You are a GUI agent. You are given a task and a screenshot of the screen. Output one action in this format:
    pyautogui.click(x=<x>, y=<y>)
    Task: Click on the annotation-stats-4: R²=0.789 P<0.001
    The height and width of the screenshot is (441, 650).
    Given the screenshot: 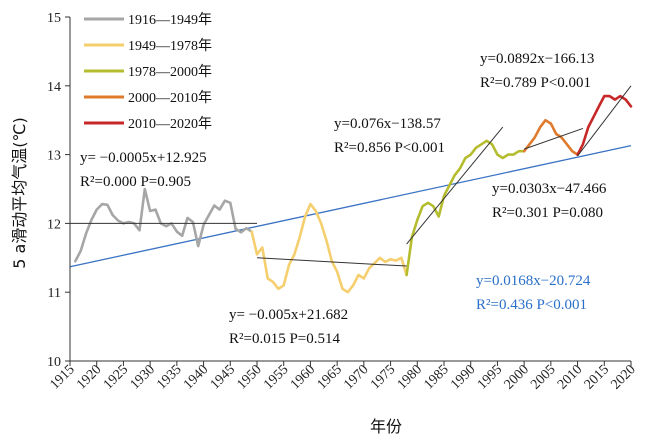 What is the action you would take?
    pyautogui.click(x=535, y=83)
    